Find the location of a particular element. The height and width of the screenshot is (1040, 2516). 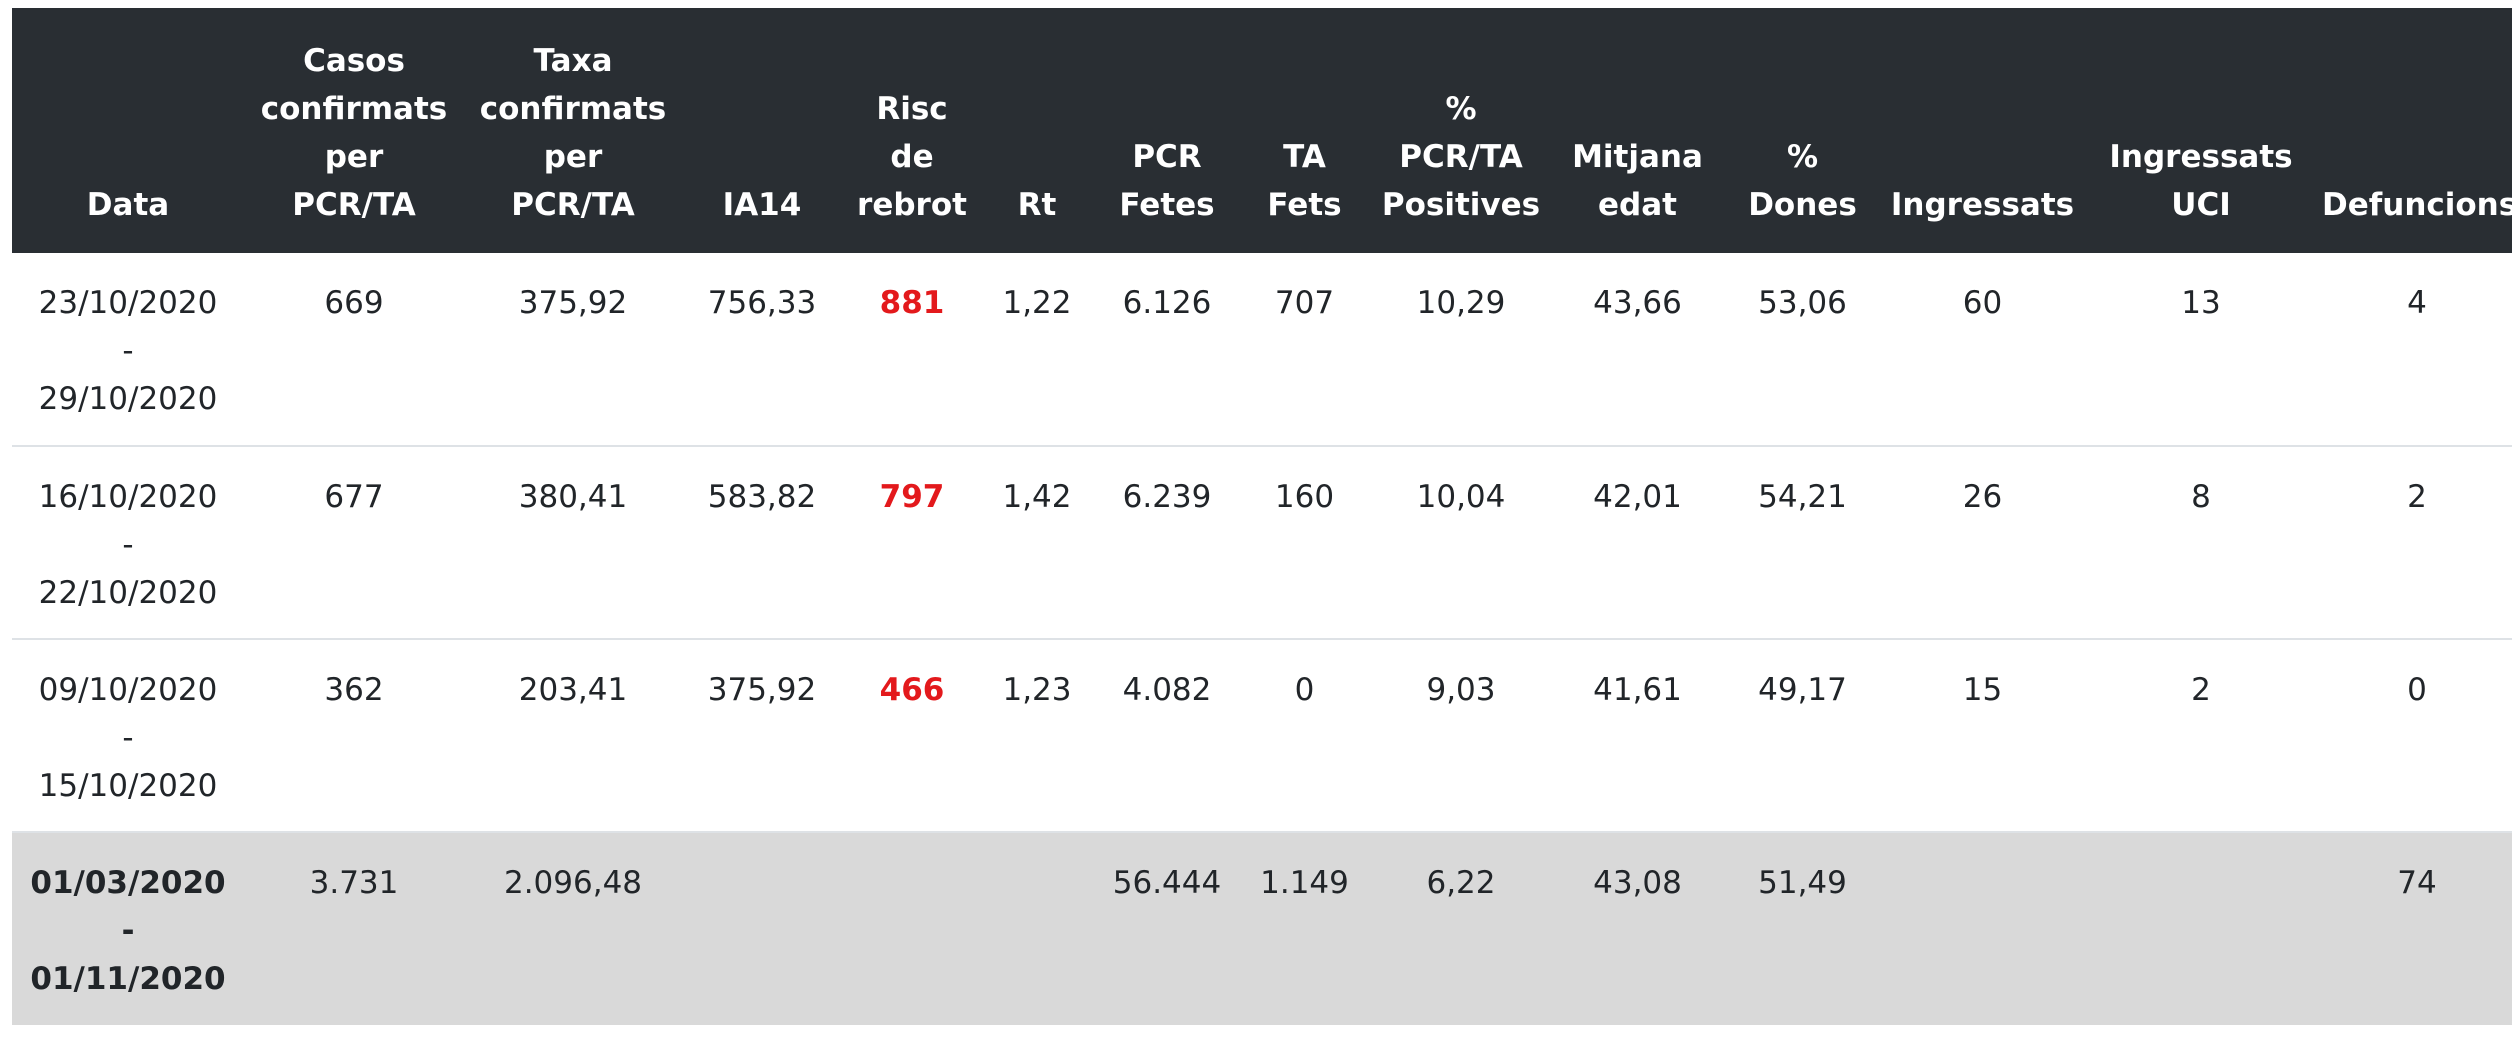

header-label-line: Taxa is located at coordinates (573, 61).